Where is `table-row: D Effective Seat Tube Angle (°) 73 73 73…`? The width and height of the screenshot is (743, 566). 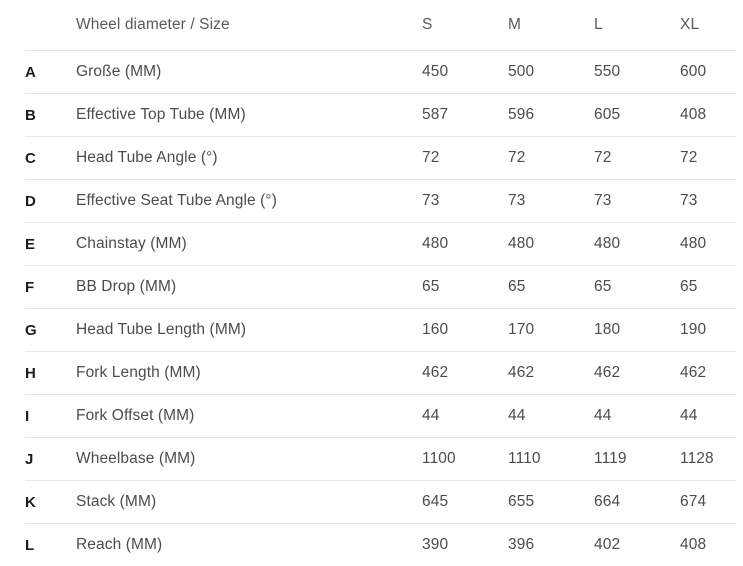
table-row: D Effective Seat Tube Angle (°) 73 73 73… is located at coordinates (380, 201).